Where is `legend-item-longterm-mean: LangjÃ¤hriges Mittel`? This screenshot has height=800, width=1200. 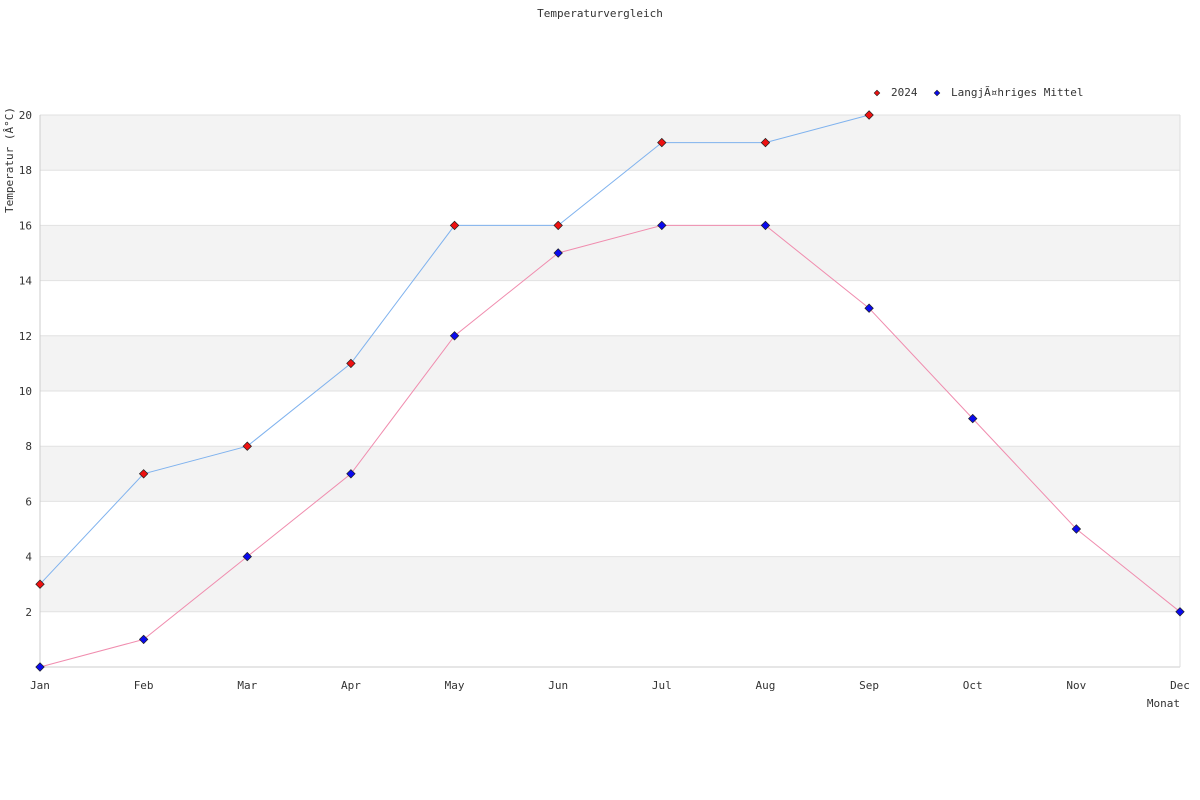 legend-item-longterm-mean: LangjÃ¤hriges Mittel is located at coordinates (1008, 92).